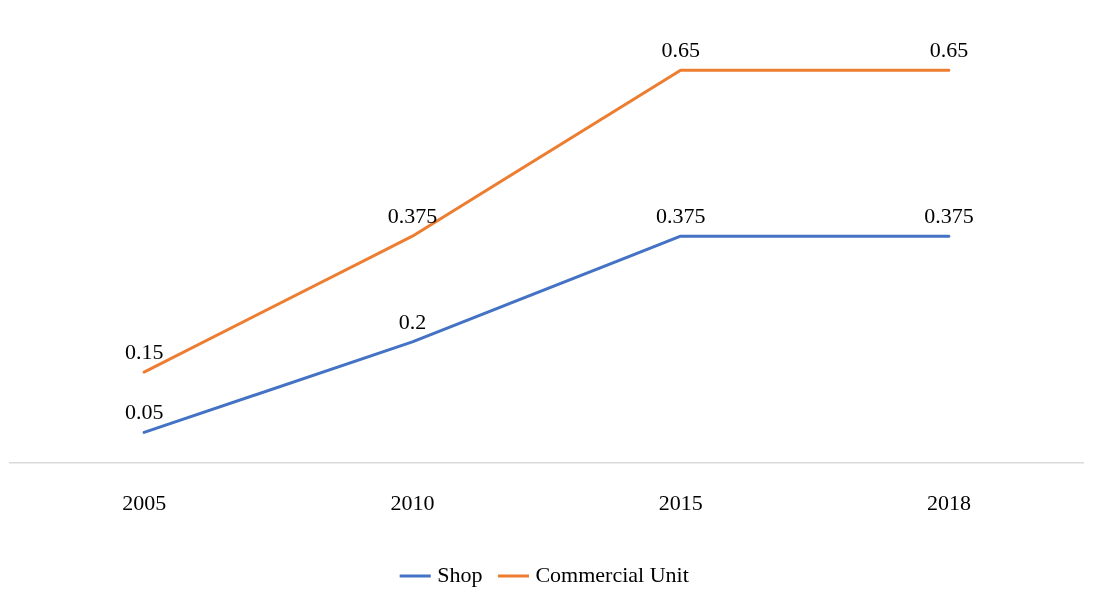  I want to click on data-label: 0.15, so click(144, 351).